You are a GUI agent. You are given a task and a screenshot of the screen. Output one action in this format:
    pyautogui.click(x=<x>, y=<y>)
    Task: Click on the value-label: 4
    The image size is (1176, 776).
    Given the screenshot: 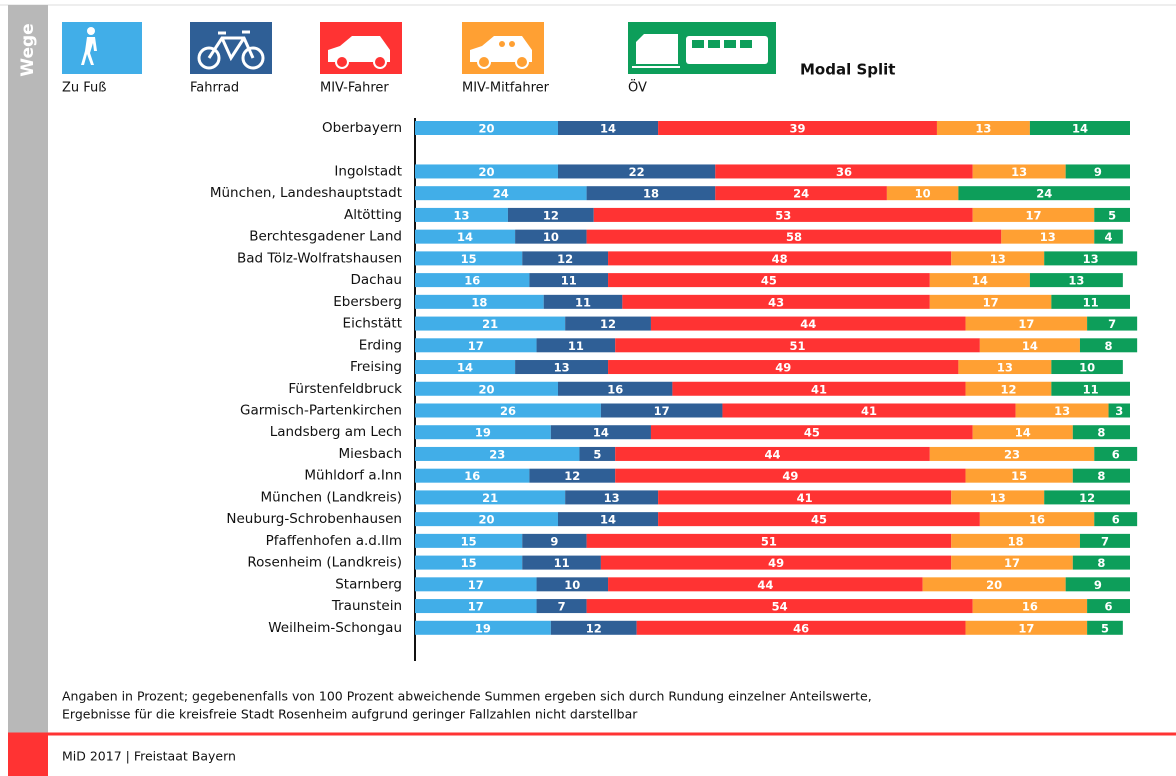 What is the action you would take?
    pyautogui.click(x=1109, y=237)
    